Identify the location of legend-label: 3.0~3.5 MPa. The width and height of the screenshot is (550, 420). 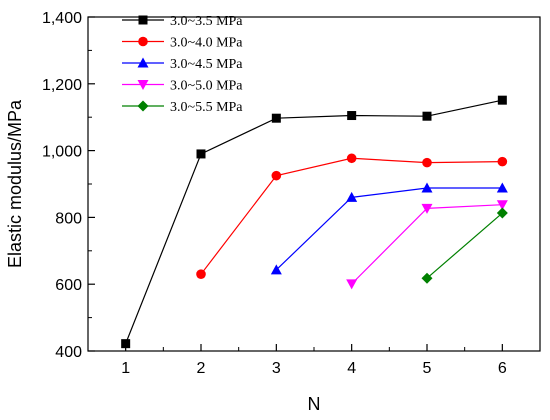
(206, 21).